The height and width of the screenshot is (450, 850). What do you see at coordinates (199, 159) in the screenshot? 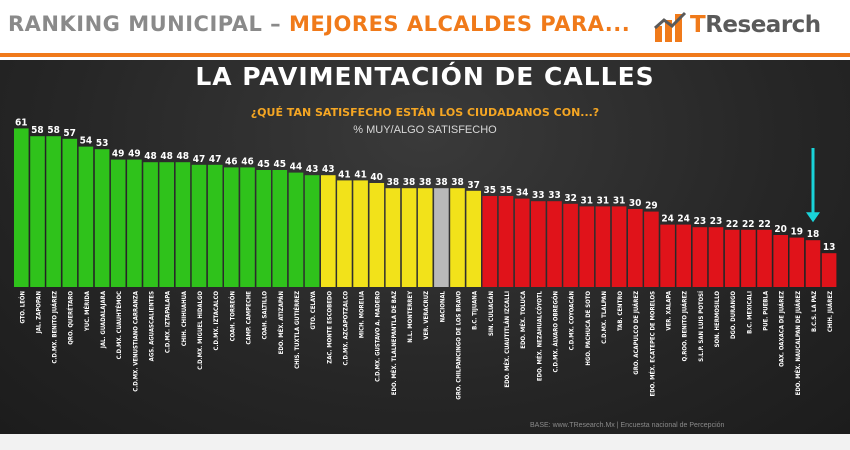
I see `bar-value-label-11: 47` at bounding box center [199, 159].